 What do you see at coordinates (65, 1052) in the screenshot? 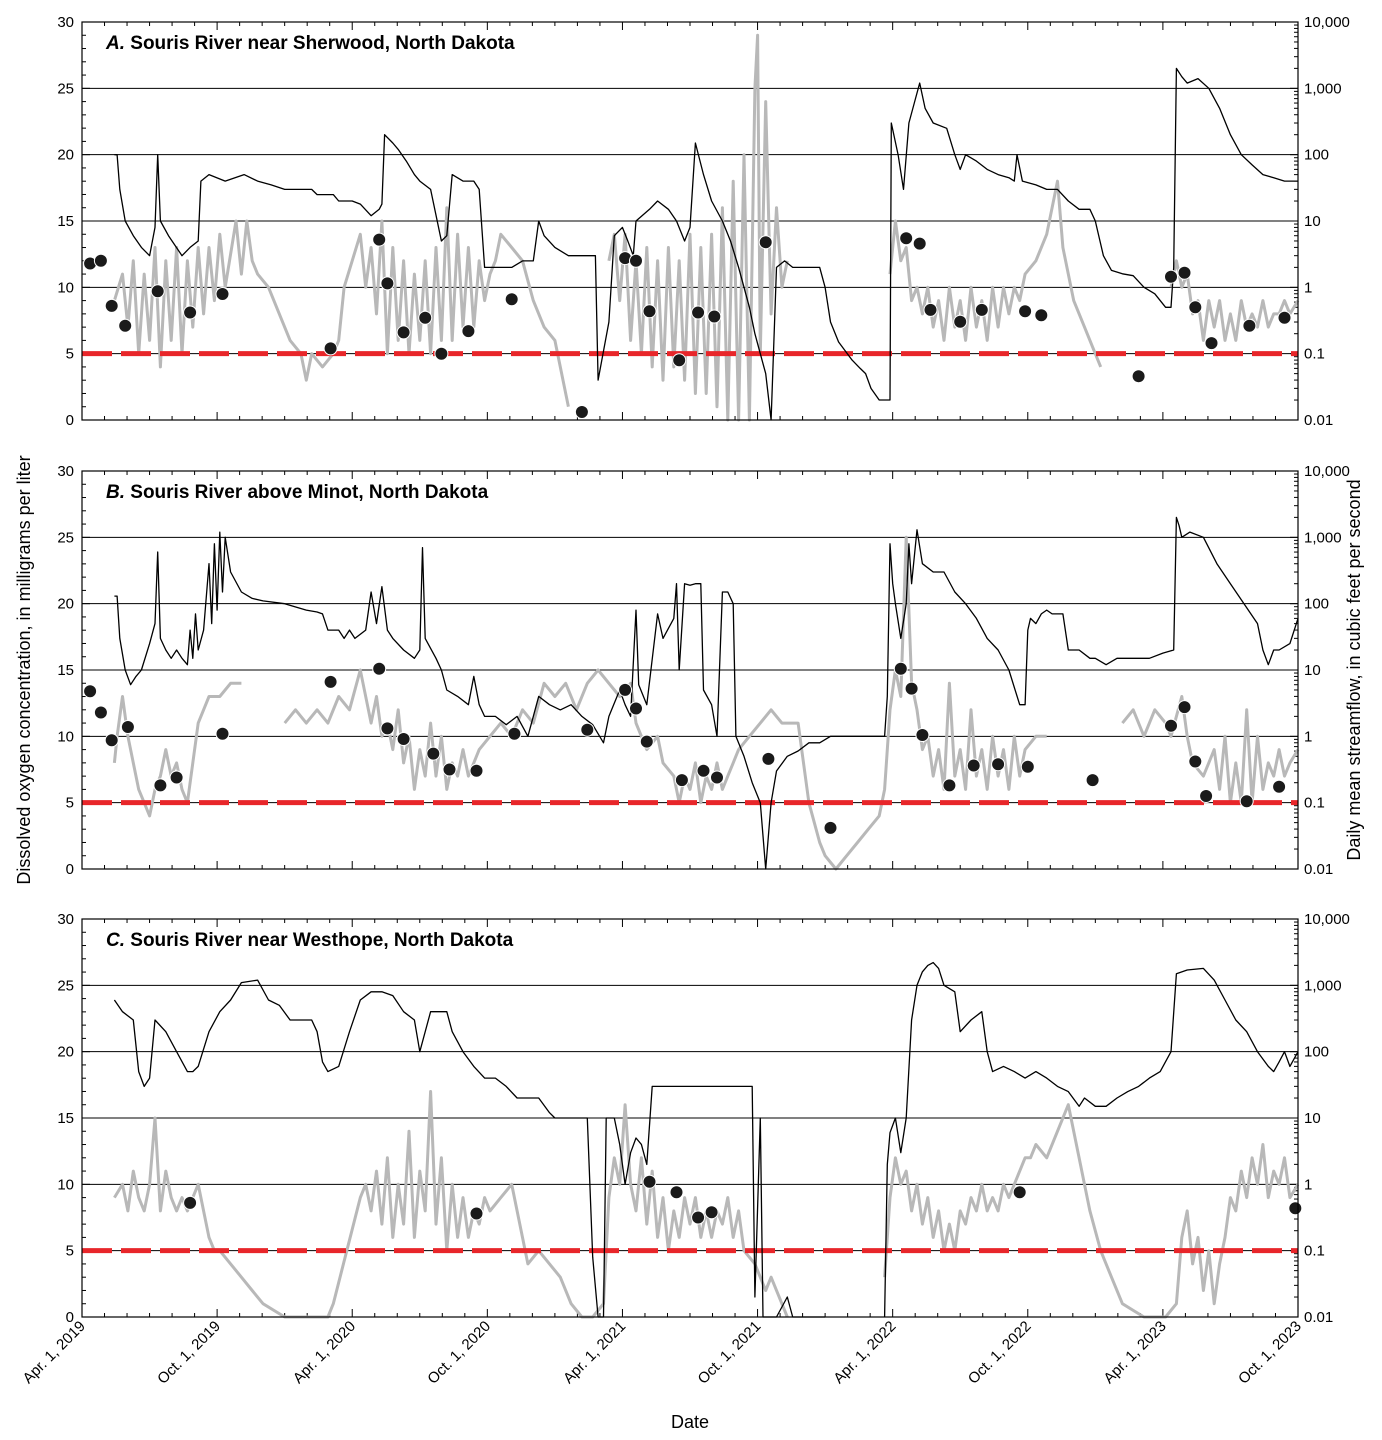
I see `left-tick-label: 20` at bounding box center [65, 1052].